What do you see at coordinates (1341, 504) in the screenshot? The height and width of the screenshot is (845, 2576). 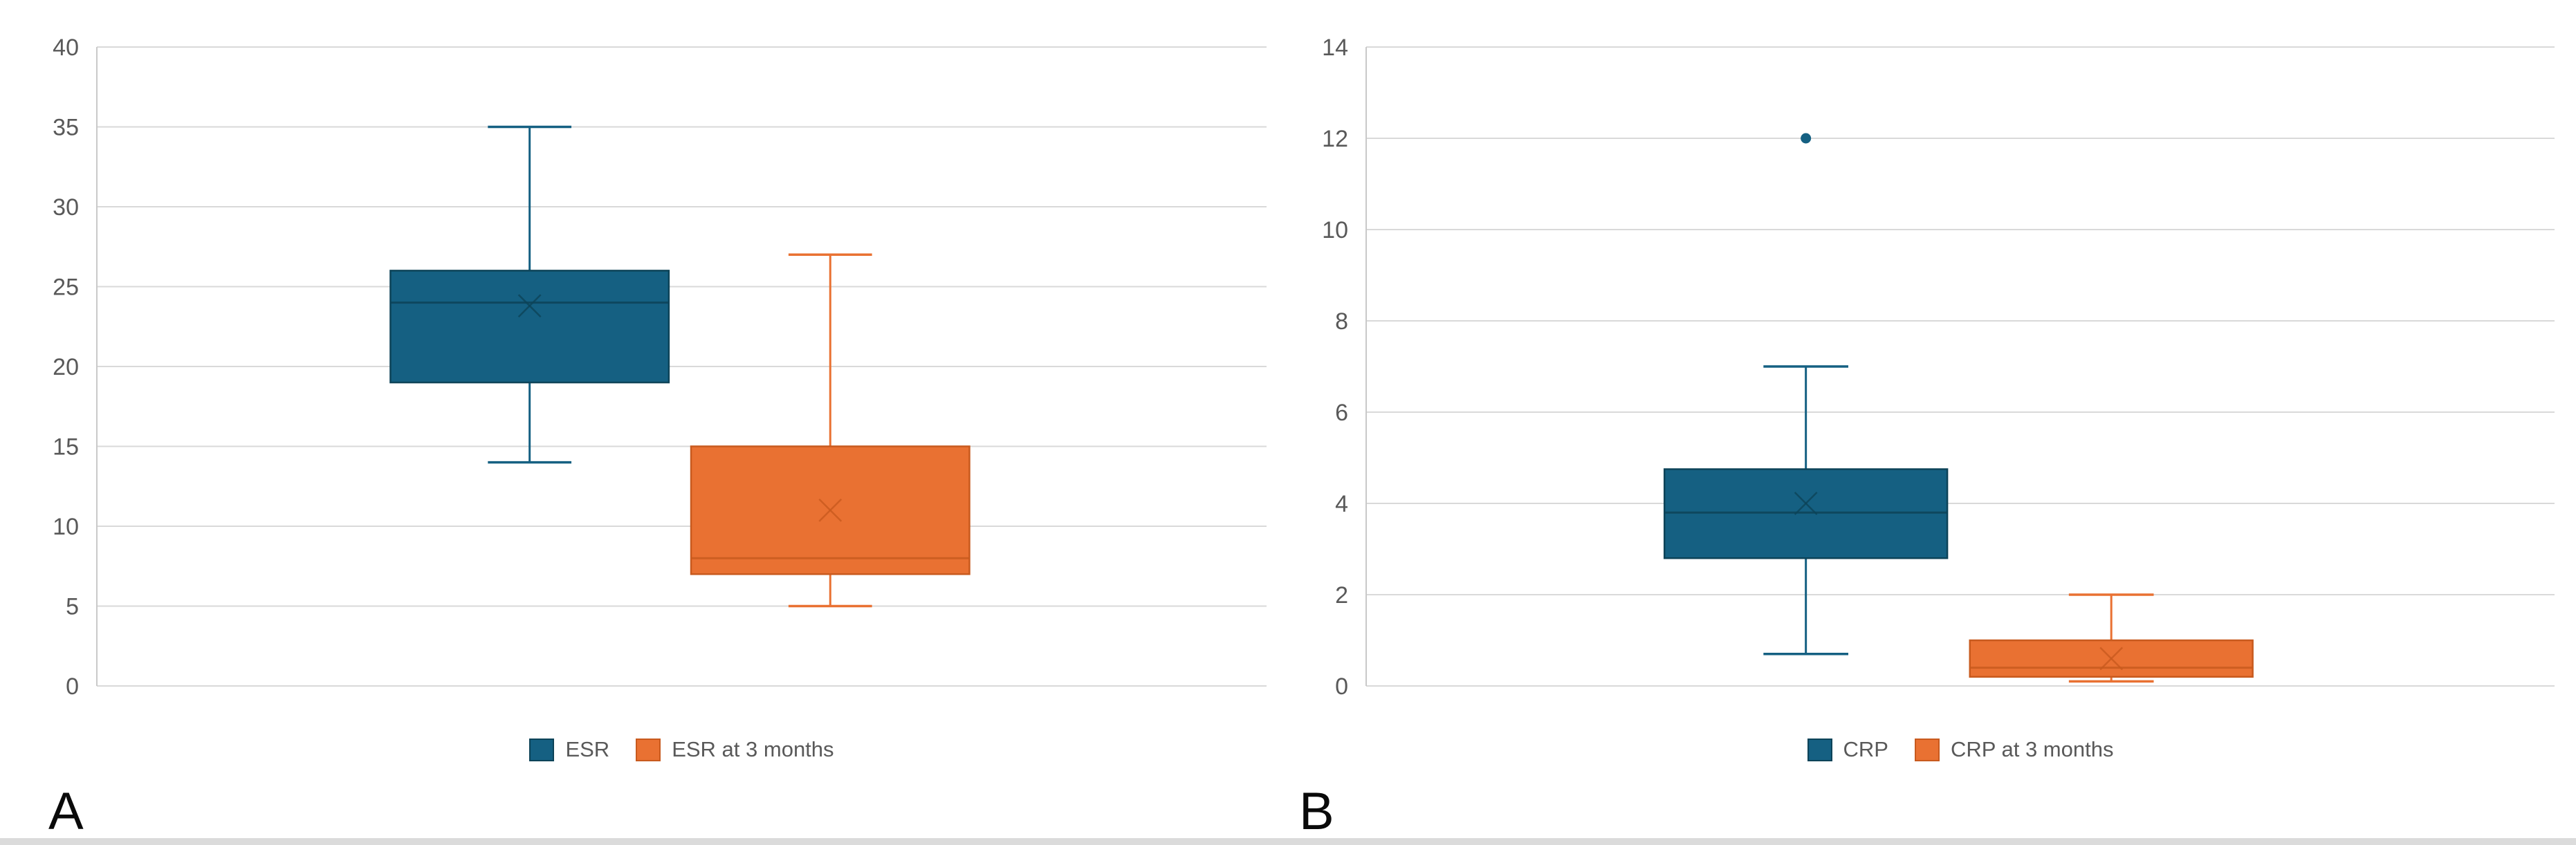 I see `y-tick-label: 4` at bounding box center [1341, 504].